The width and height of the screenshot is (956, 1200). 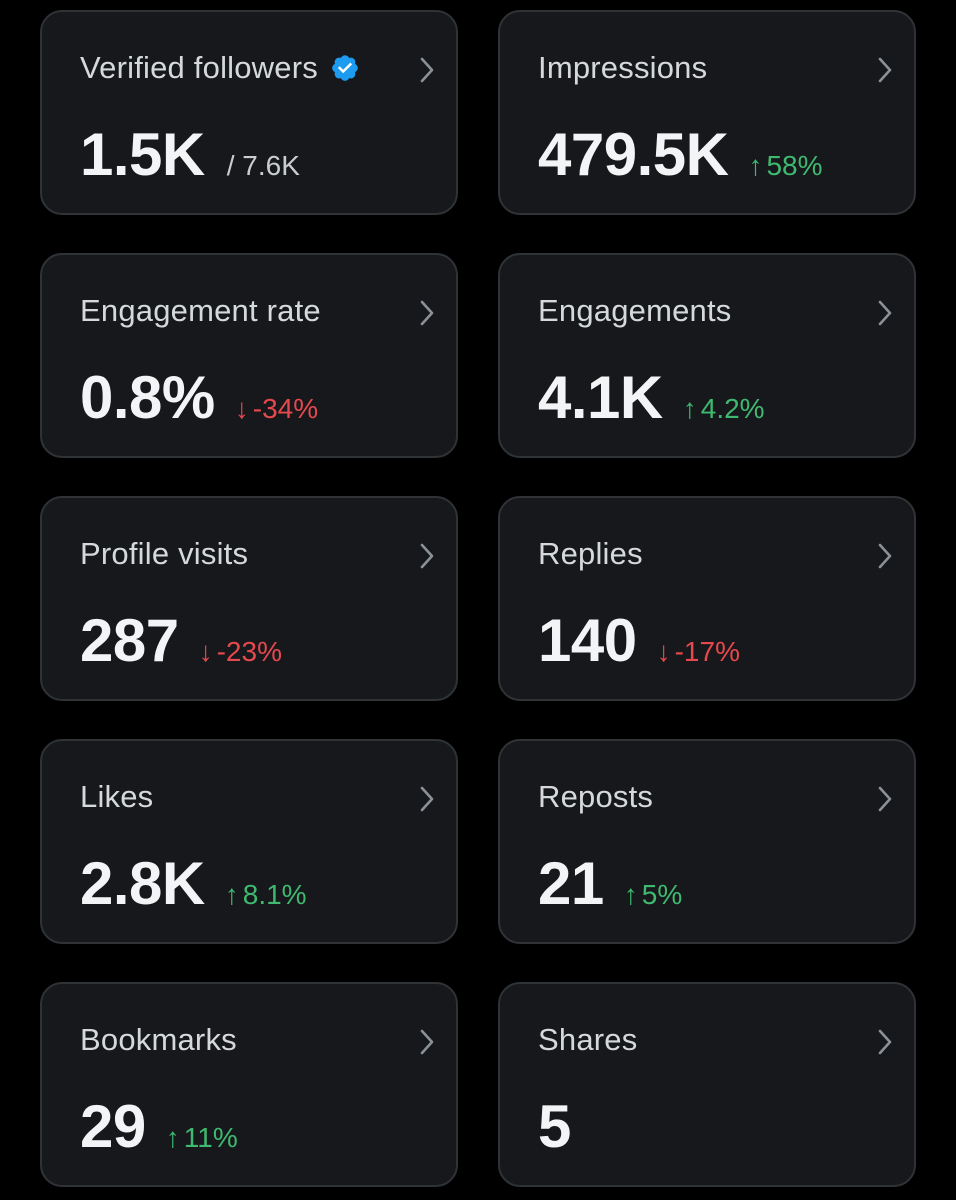 I want to click on metric-value: 1.5K, so click(x=142, y=154).